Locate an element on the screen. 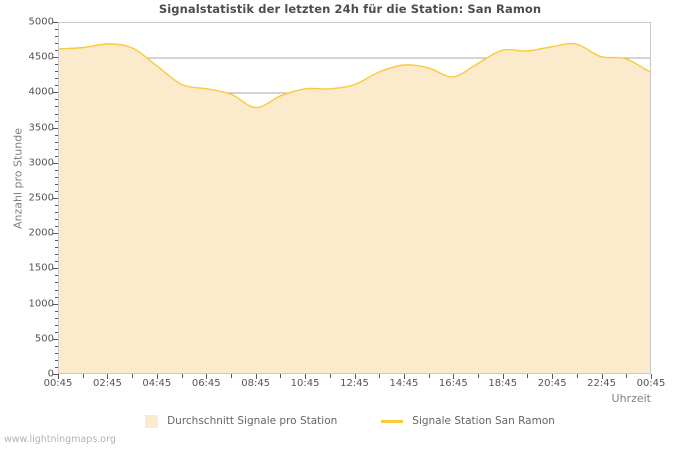 The height and width of the screenshot is (450, 700). y-axis-tick-label: 2000 is located at coordinates (41, 233).